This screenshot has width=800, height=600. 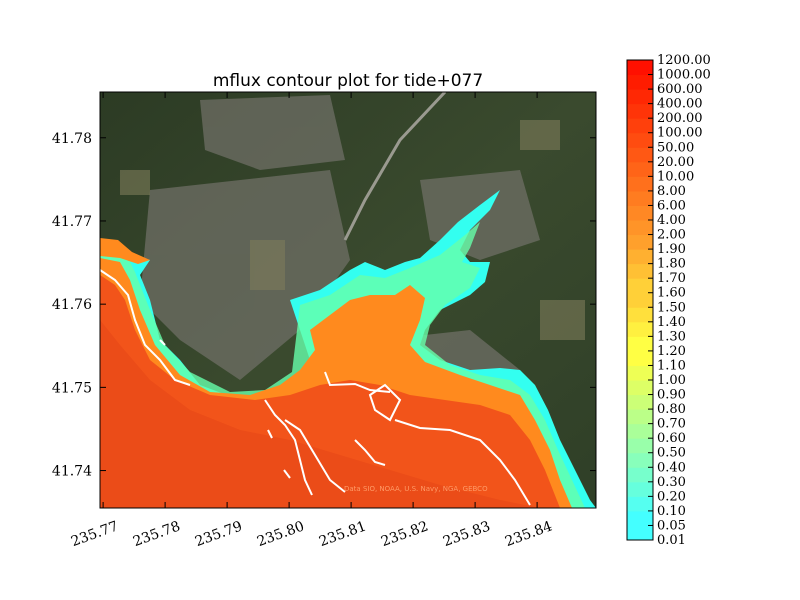 I want to click on colorbar-label: 20.00, so click(x=675, y=162).